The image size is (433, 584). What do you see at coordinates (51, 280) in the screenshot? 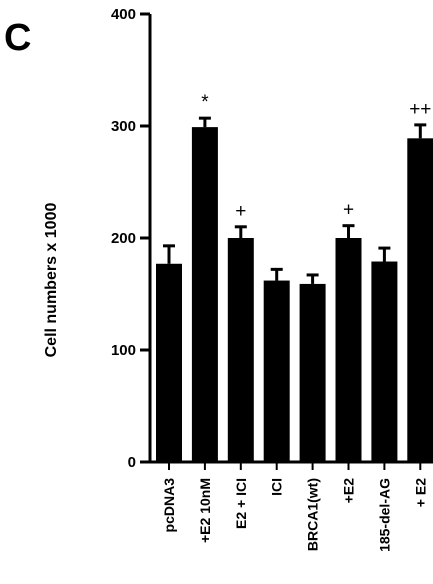
I see `y-axis-label: Cell numbers x 1000` at bounding box center [51, 280].